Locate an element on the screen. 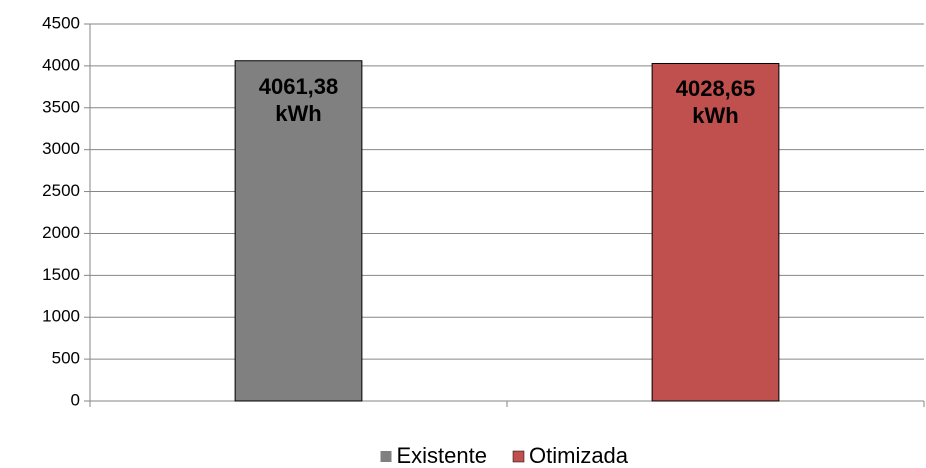 This screenshot has height=468, width=926. y-tick-label: 3000 is located at coordinates (61, 148).